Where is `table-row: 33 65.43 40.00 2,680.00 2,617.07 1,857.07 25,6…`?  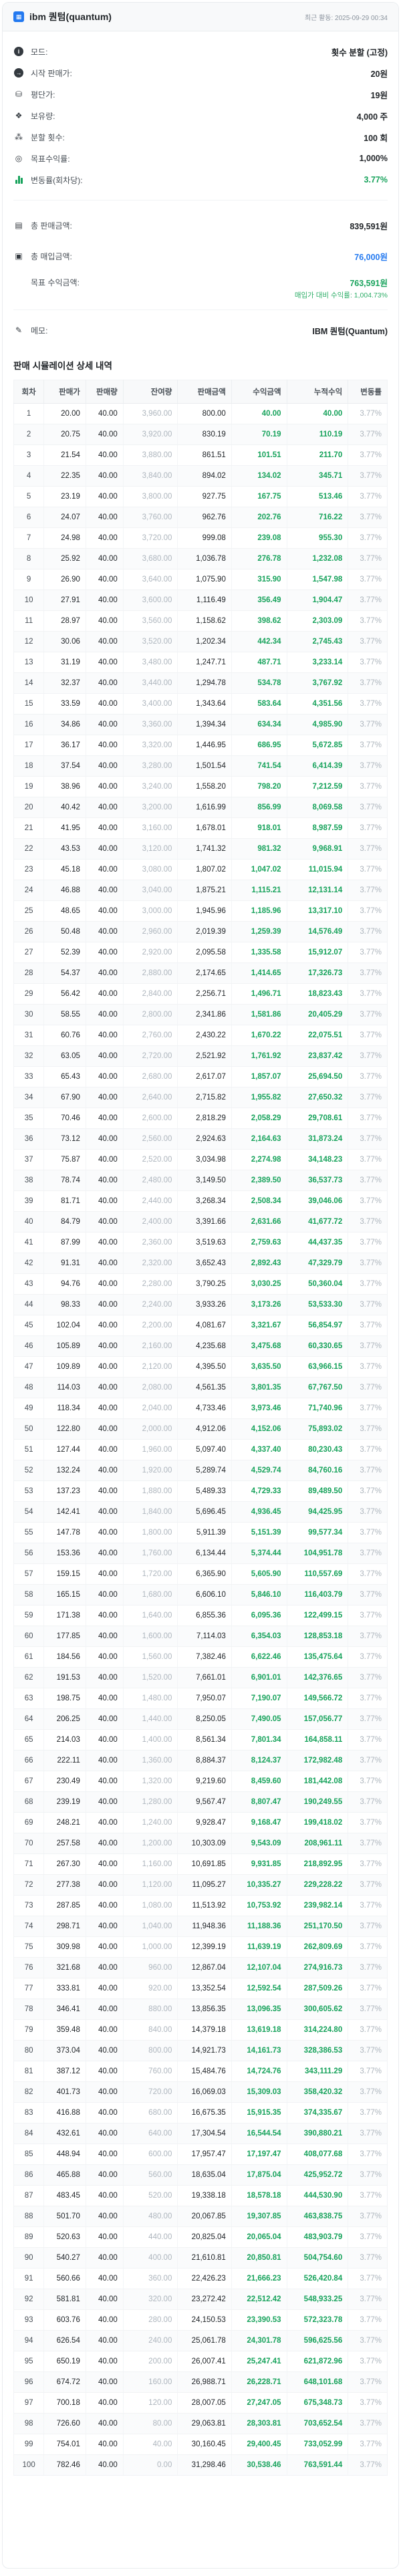 table-row: 33 65.43 40.00 2,680.00 2,617.07 1,857.07 25,6… is located at coordinates (200, 1077).